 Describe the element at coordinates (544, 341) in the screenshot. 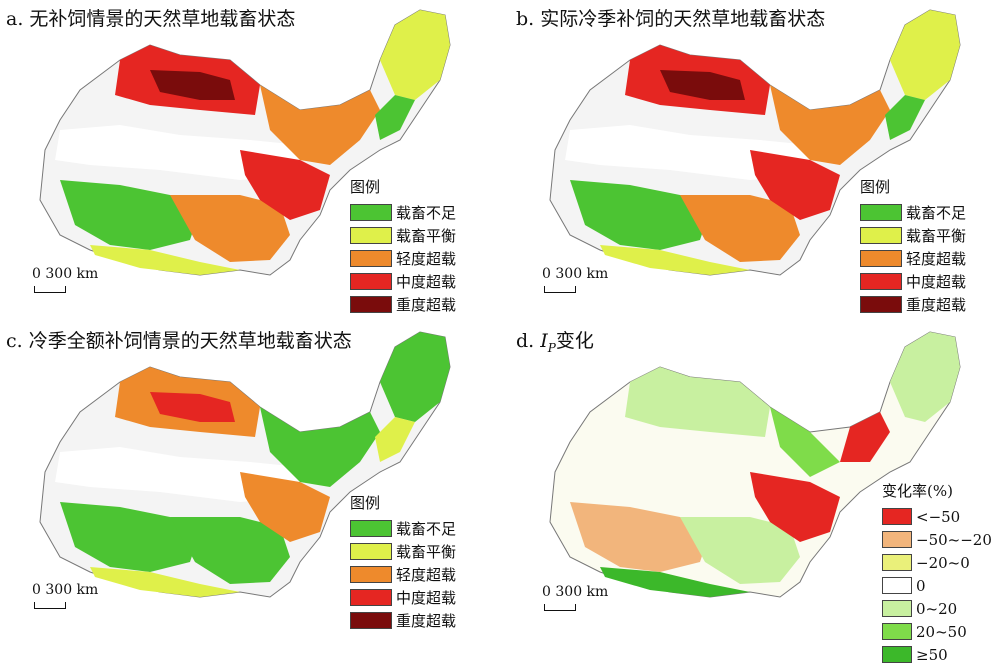

I see `panel-d-title-italic: I` at that location.